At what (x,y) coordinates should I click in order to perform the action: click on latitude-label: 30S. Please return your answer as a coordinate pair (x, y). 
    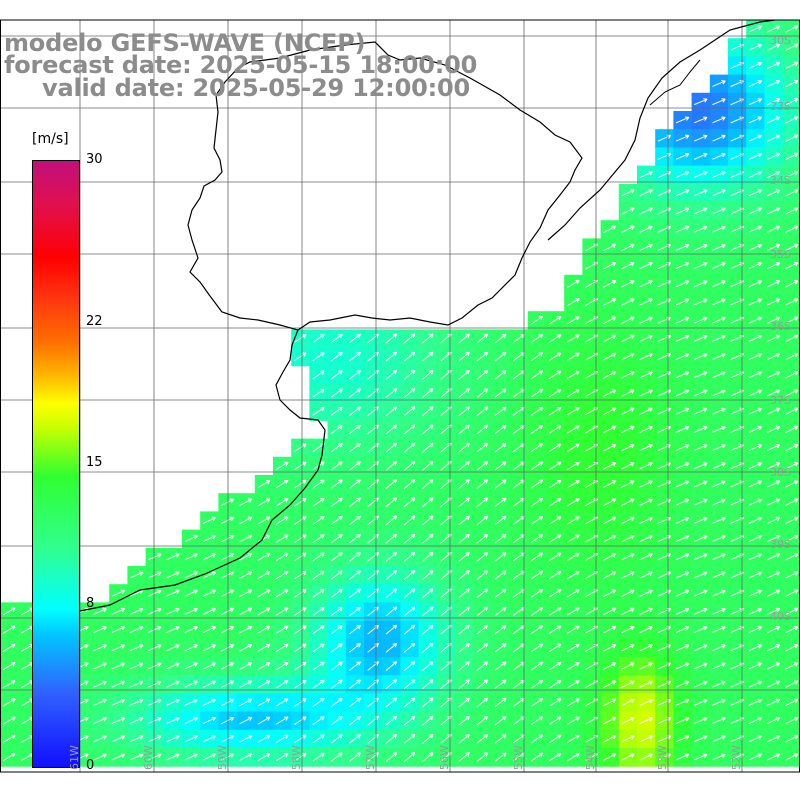
    Looking at the image, I should click on (780, 40).